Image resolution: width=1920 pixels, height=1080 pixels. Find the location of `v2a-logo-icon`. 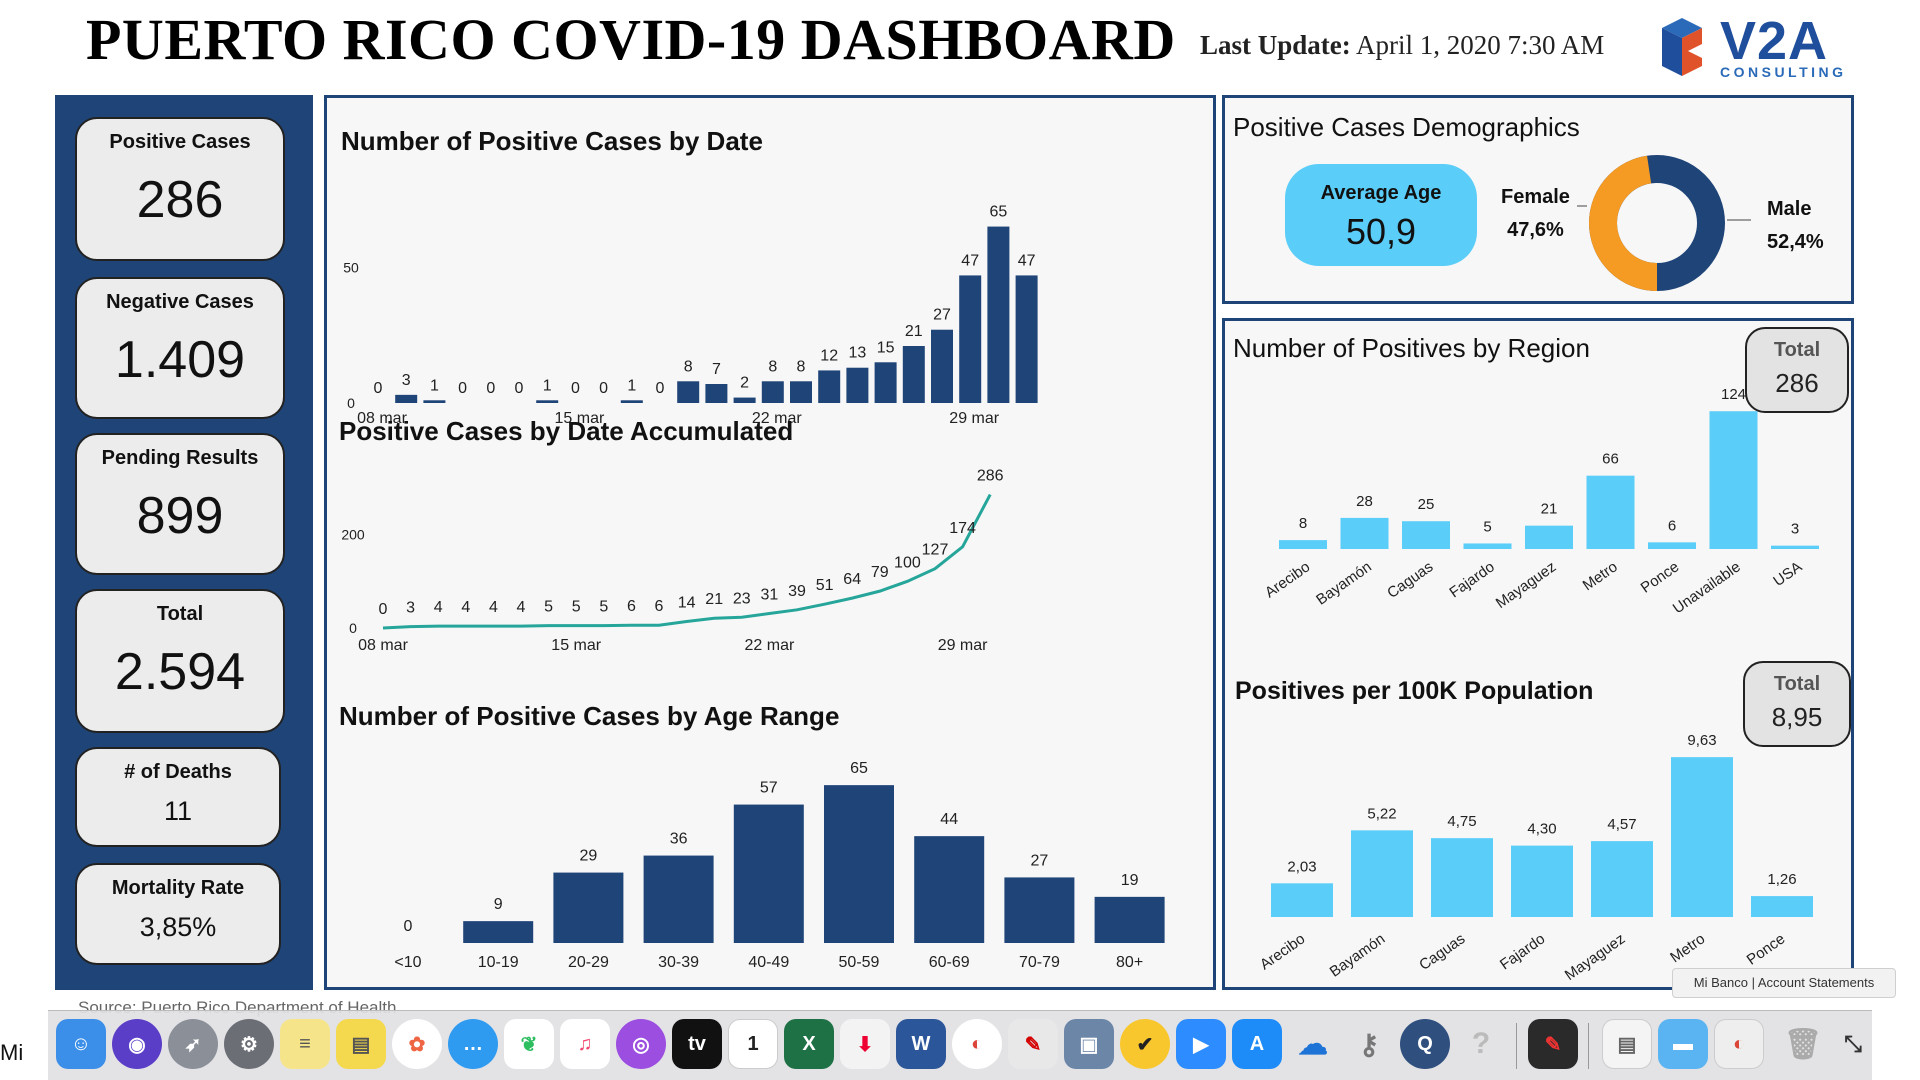

v2a-logo-icon is located at coordinates (1682, 47).